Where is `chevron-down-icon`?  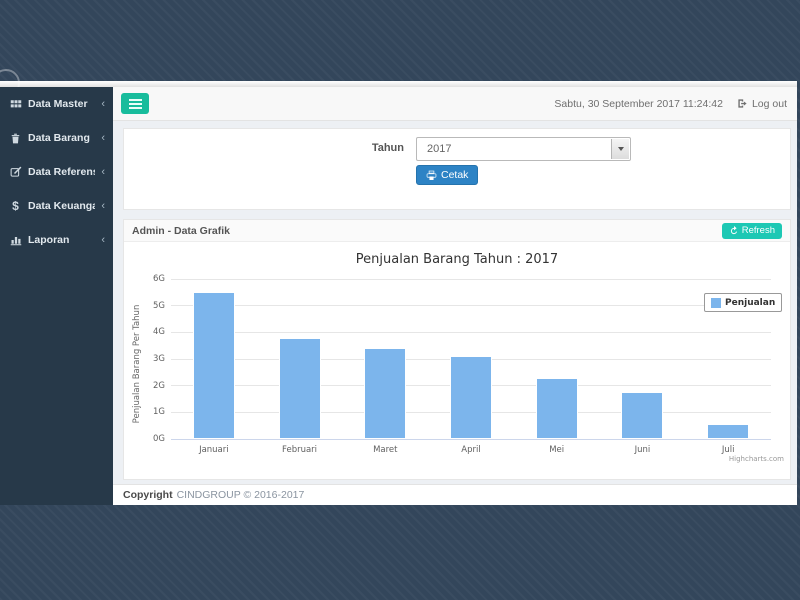
chevron-down-icon is located at coordinates (620, 149).